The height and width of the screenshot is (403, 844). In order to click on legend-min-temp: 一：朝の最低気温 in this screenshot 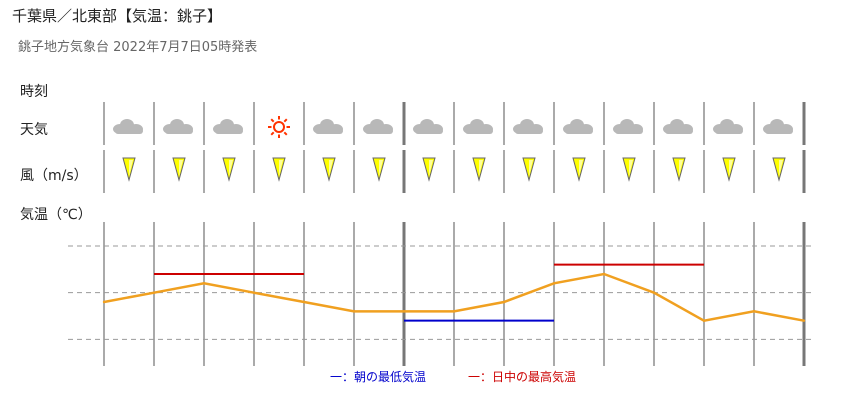, I will do `click(378, 376)`.